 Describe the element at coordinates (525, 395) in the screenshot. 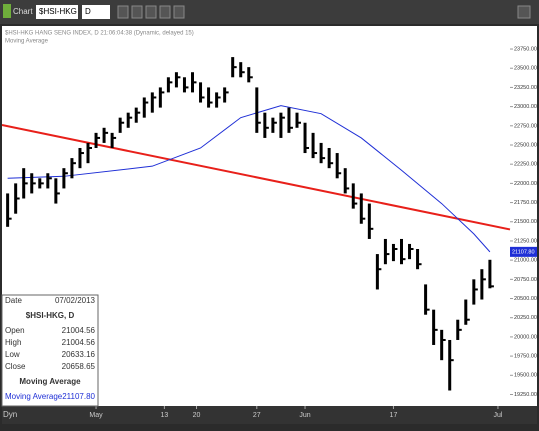

I see `y-tick-label: 19250.00` at that location.